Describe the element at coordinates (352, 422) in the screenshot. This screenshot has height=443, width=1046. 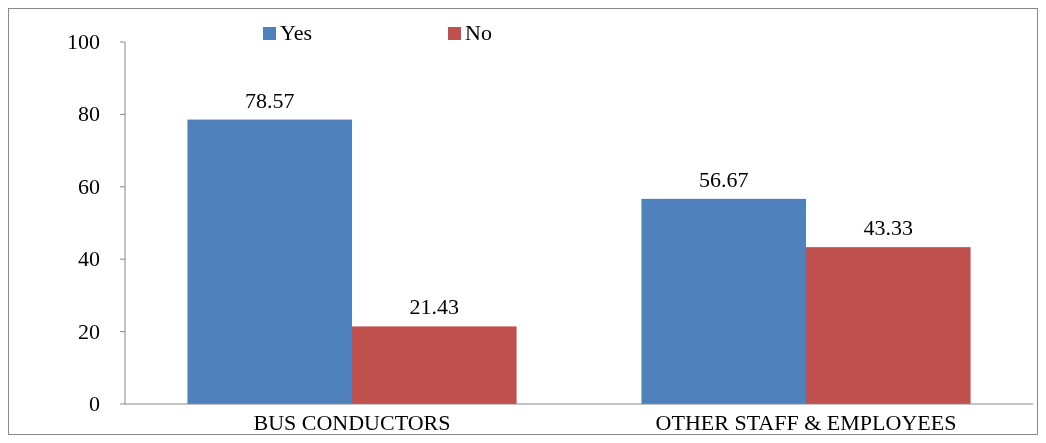
I see `x-tick-label: BUS CONDUCTORS` at that location.